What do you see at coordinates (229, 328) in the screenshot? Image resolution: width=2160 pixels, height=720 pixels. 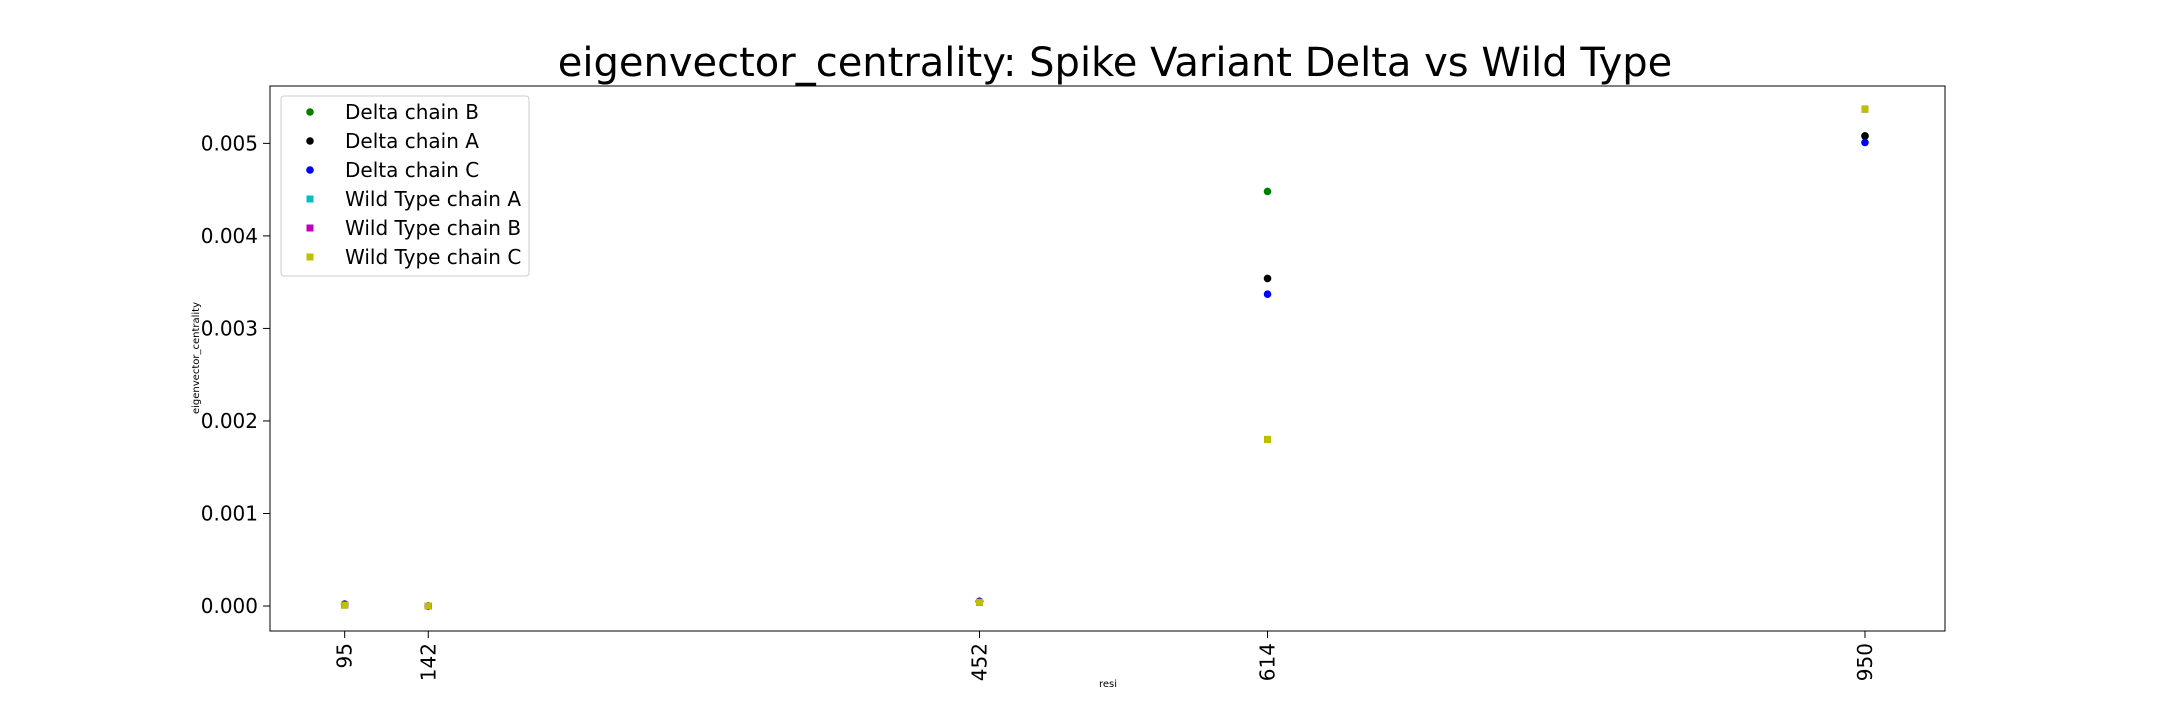 I see `y-tick-label: 0.003` at bounding box center [229, 328].